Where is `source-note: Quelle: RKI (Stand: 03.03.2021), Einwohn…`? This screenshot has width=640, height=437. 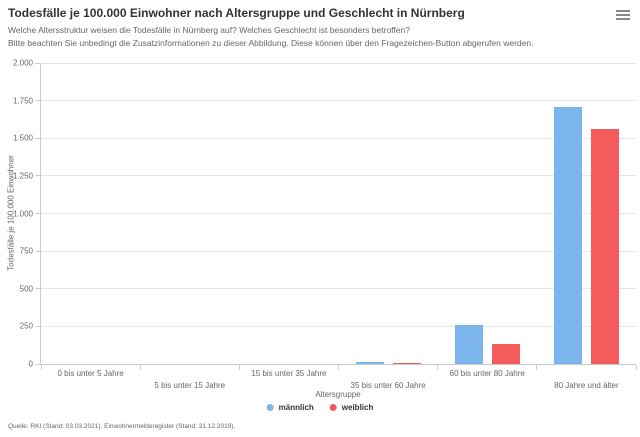
source-note: Quelle: RKI (Stand: 03.03.2021), Einwohn… is located at coordinates (122, 426).